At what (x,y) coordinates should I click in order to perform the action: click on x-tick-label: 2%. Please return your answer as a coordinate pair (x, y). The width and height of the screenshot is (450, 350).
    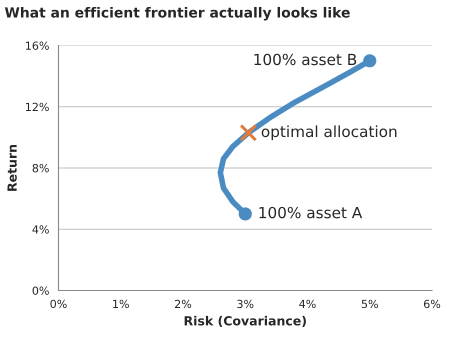
    Looking at the image, I should click on (183, 304).